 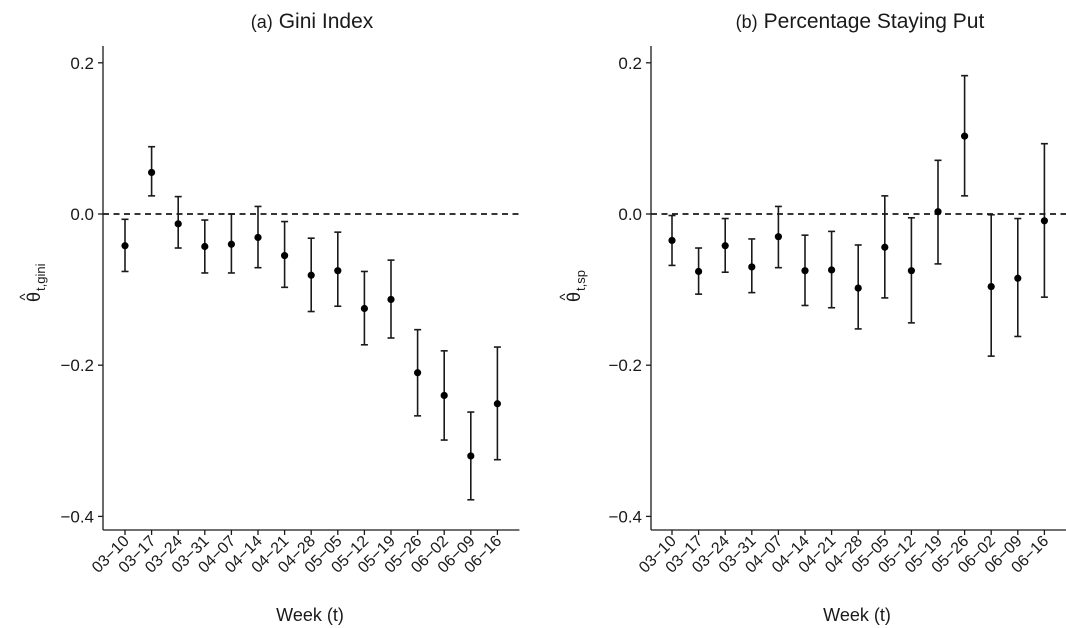 What do you see at coordinates (580, 280) in the screenshot?
I see `y-axis-label-subscript: t,sp` at bounding box center [580, 280].